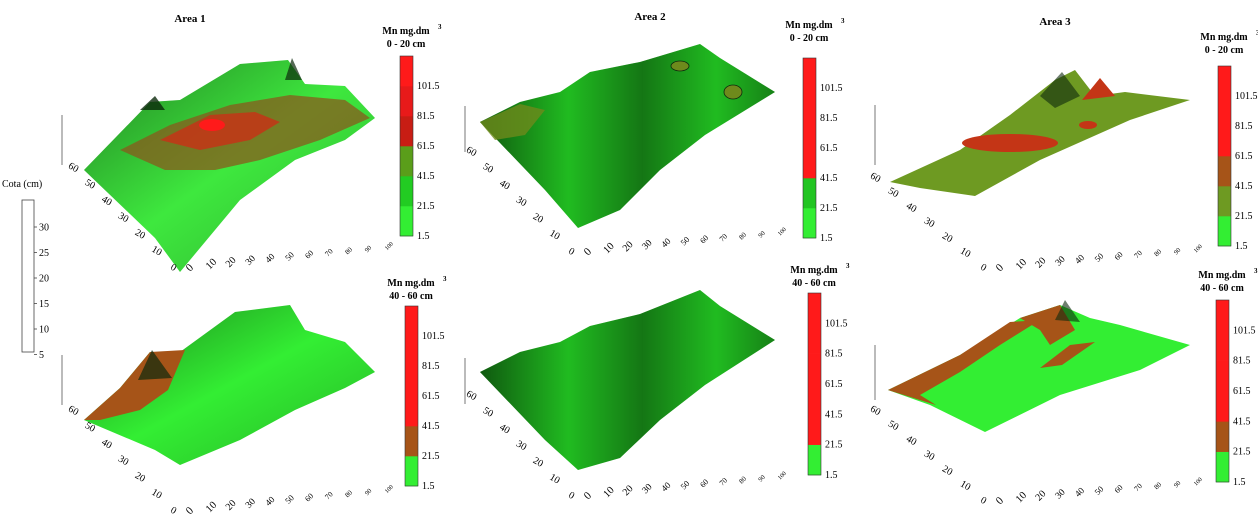 This screenshot has width=1258, height=517. I want to click on cota-bar, so click(28, 276).